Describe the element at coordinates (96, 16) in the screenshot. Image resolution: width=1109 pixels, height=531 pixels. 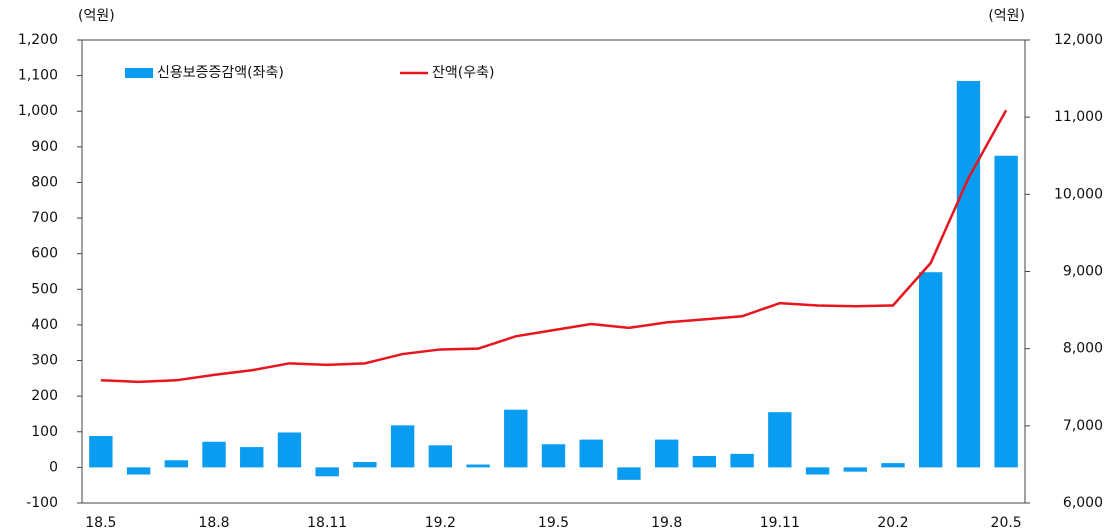
I see `y-unit: (억원)` at that location.